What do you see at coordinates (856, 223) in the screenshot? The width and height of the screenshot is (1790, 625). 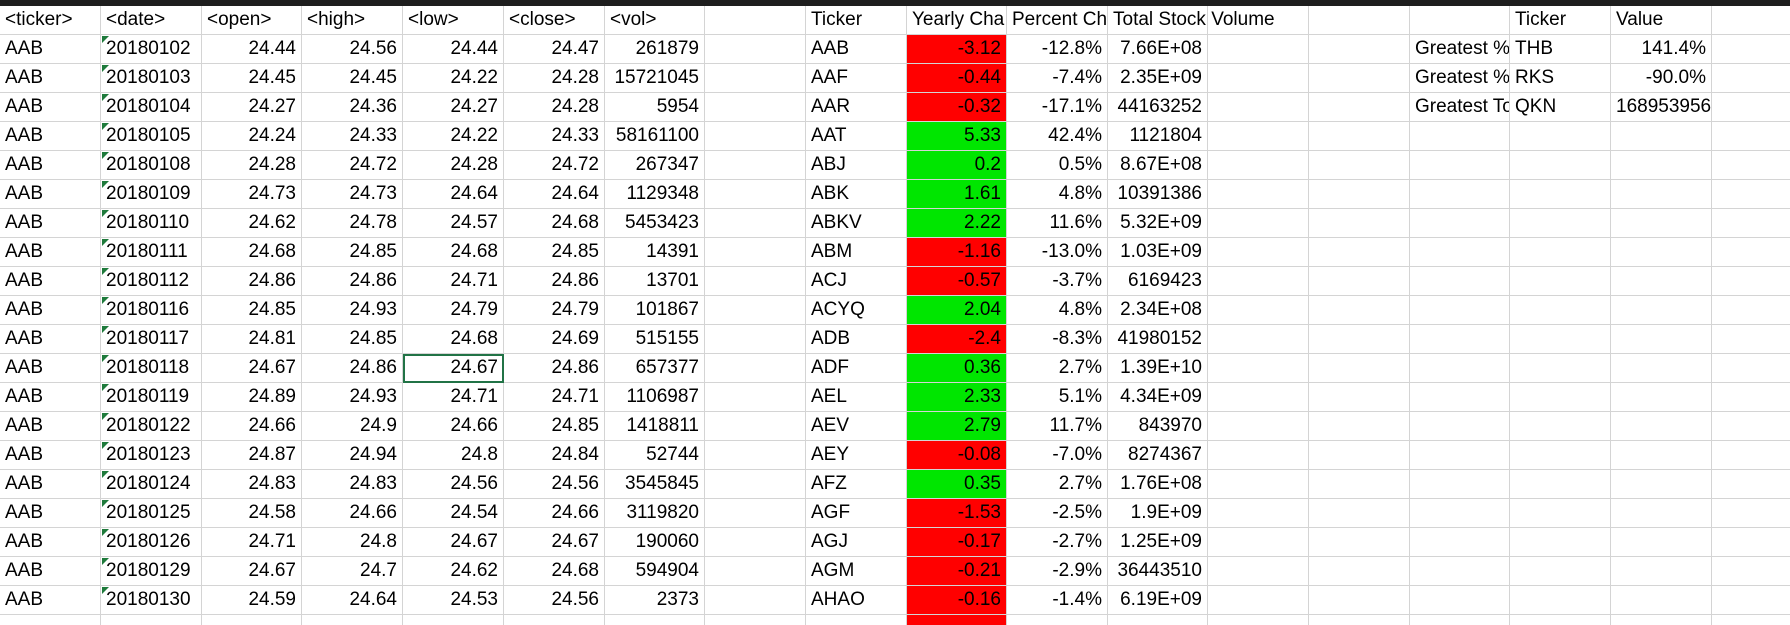 I see `summary-ticker-cell: ABKV` at bounding box center [856, 223].